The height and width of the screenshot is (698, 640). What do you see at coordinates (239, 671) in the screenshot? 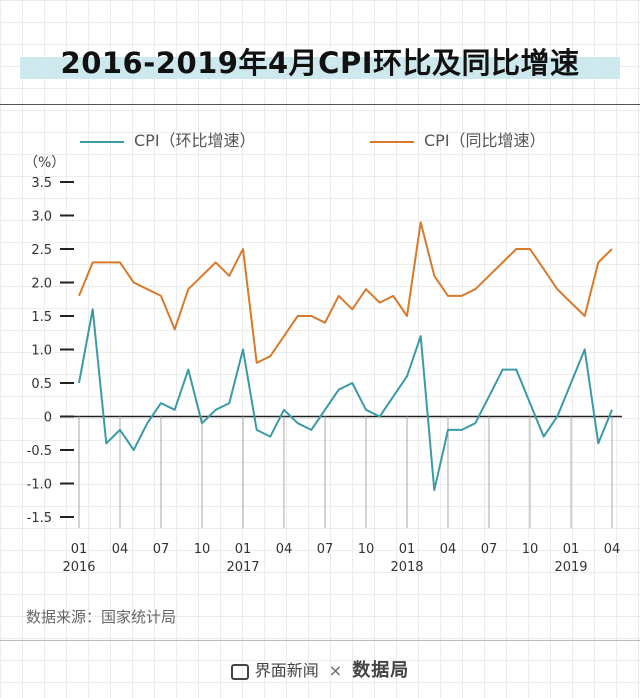
I see `brand-logo-icon` at bounding box center [239, 671].